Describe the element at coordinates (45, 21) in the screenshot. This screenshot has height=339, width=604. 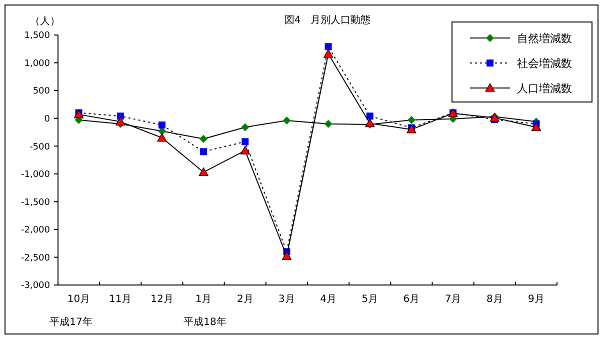
I see `y-axis-title: （人）` at that location.